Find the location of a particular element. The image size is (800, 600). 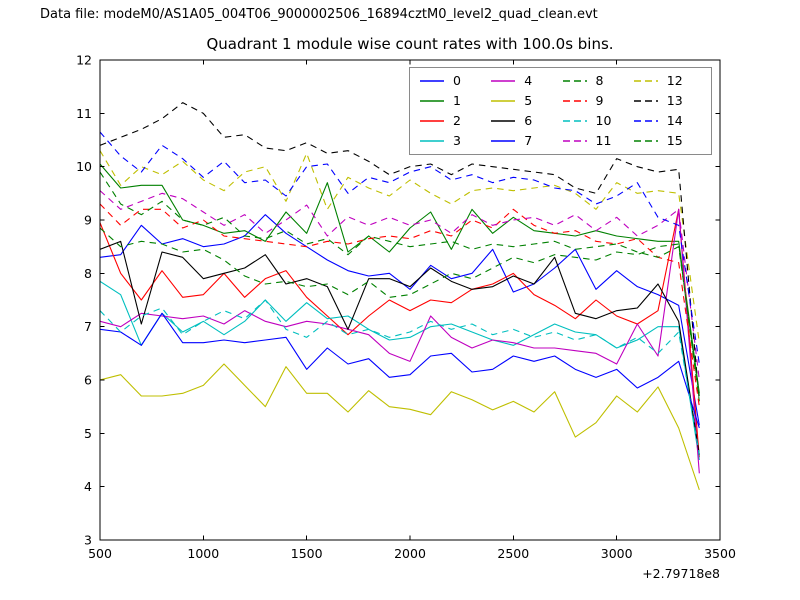

legend-label-6: 6 is located at coordinates (528, 120).